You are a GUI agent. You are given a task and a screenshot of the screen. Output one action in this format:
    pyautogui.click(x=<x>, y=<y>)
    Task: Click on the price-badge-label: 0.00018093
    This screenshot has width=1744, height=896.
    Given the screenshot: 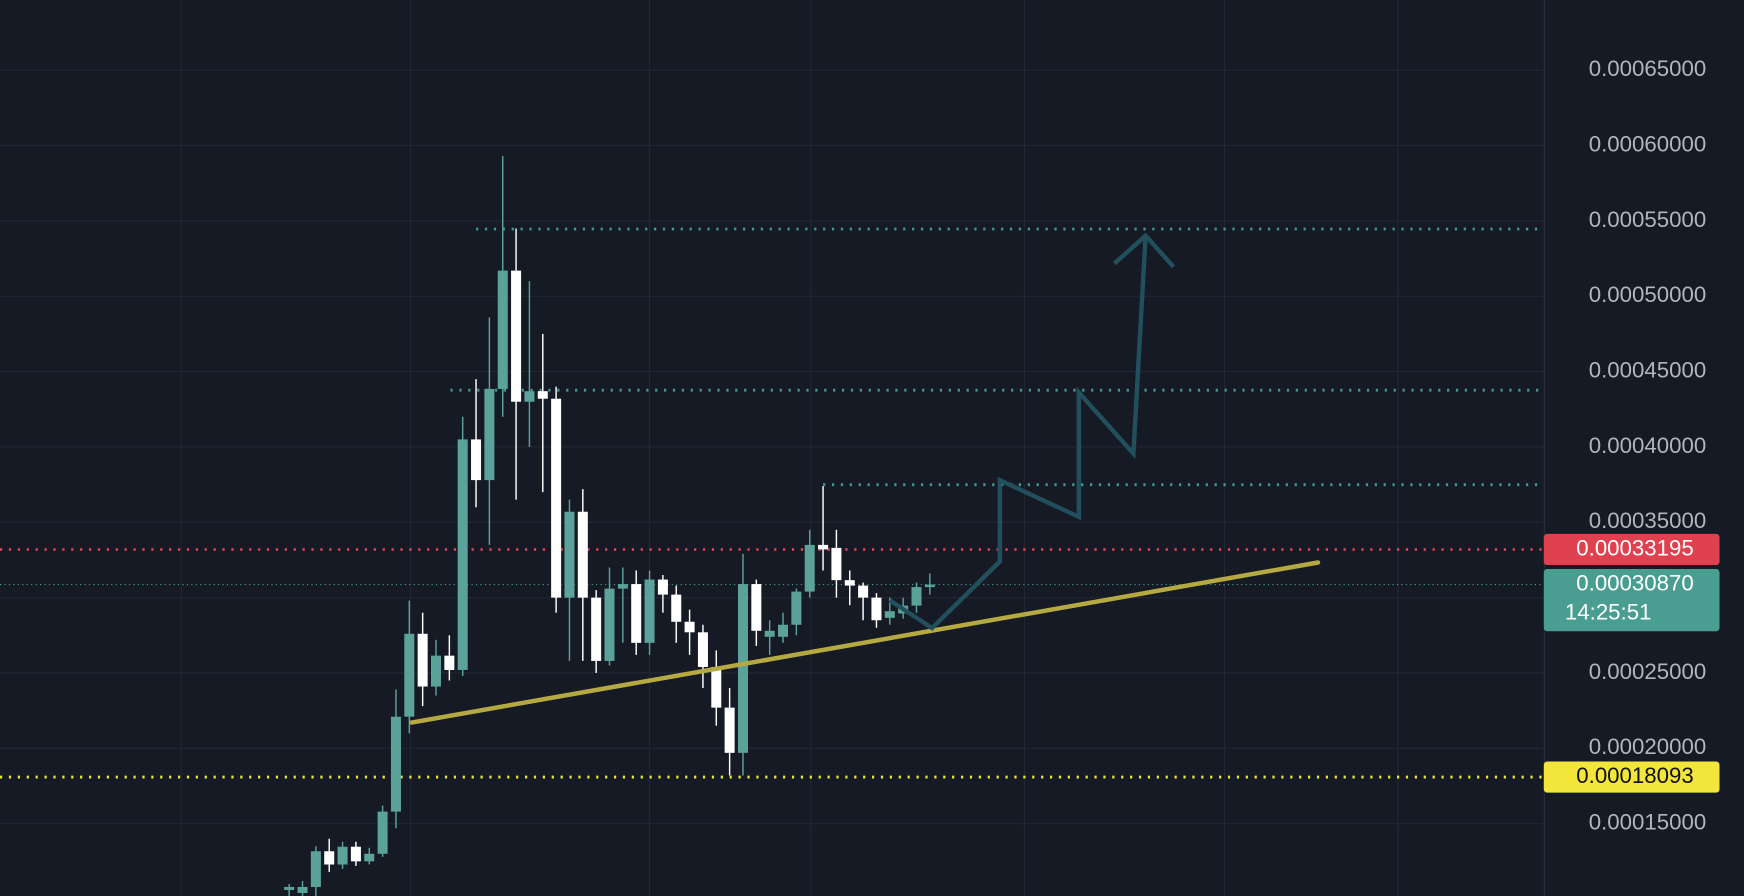 What is the action you would take?
    pyautogui.click(x=1634, y=775)
    